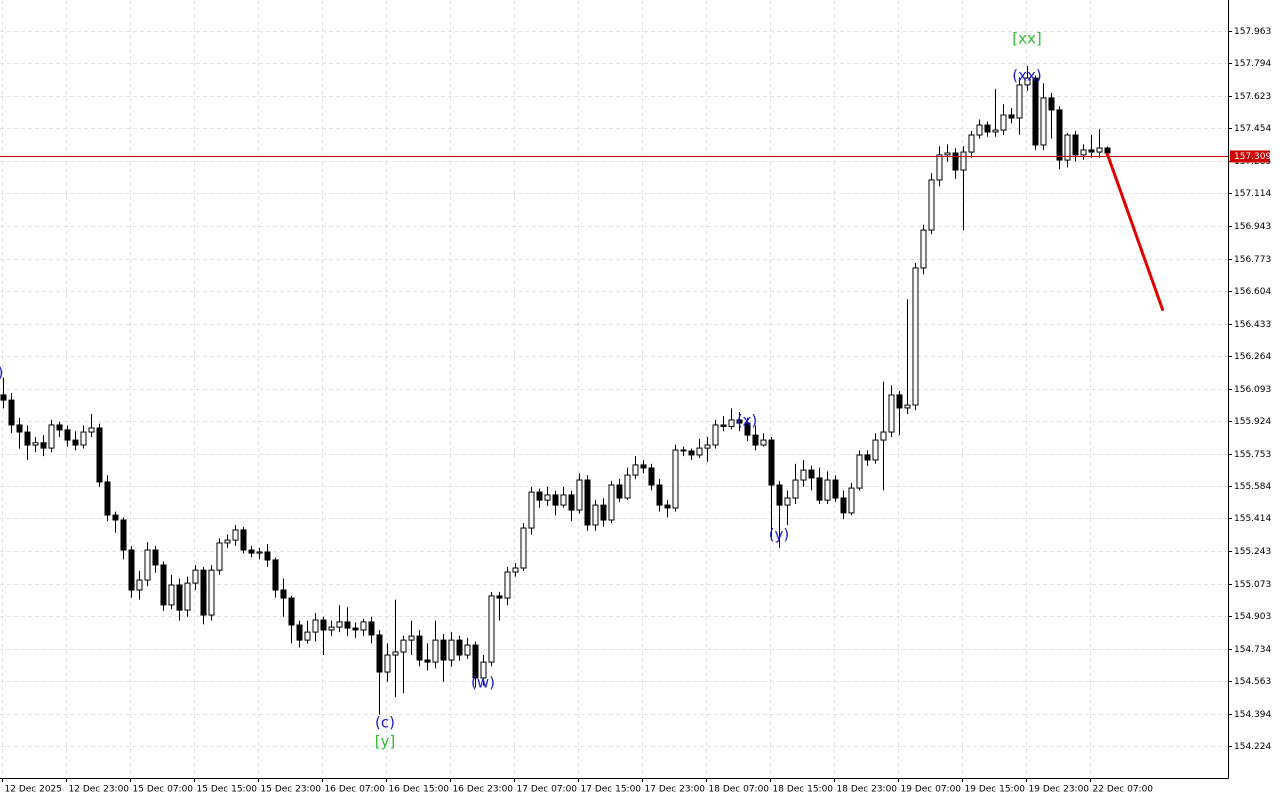 The image size is (1280, 800). What do you see at coordinates (1252, 487) in the screenshot?
I see `y-tick-label: 155.584` at bounding box center [1252, 487].